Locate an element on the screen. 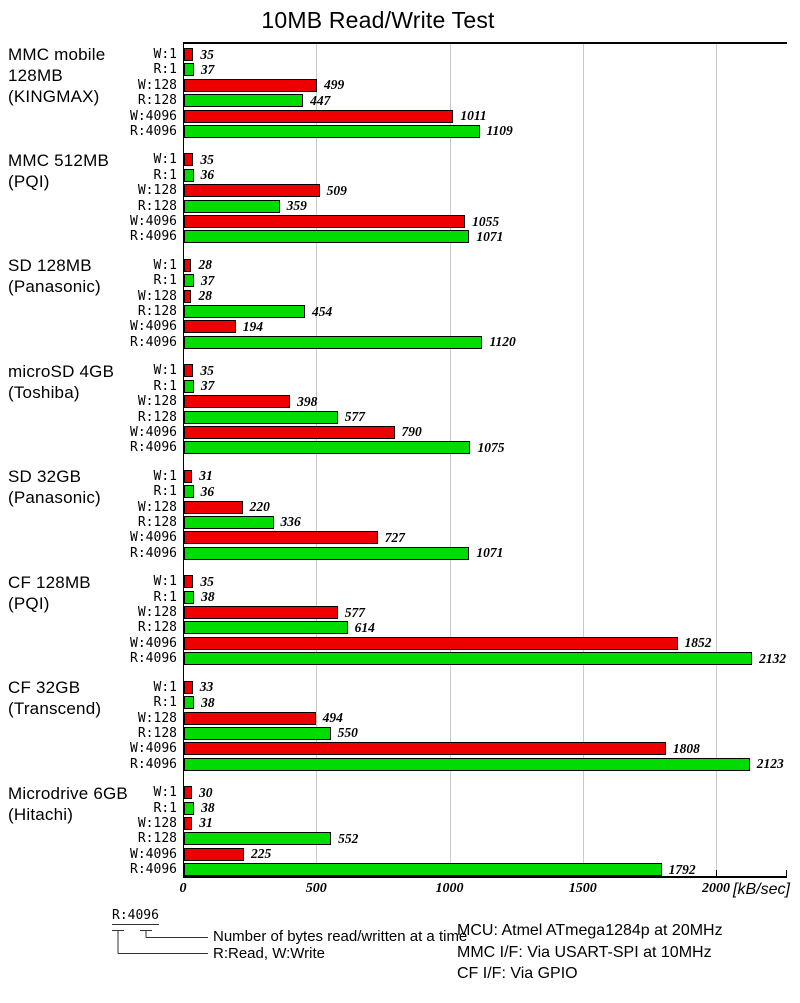 The image size is (800, 1003). gridline-2000 is located at coordinates (716, 460).